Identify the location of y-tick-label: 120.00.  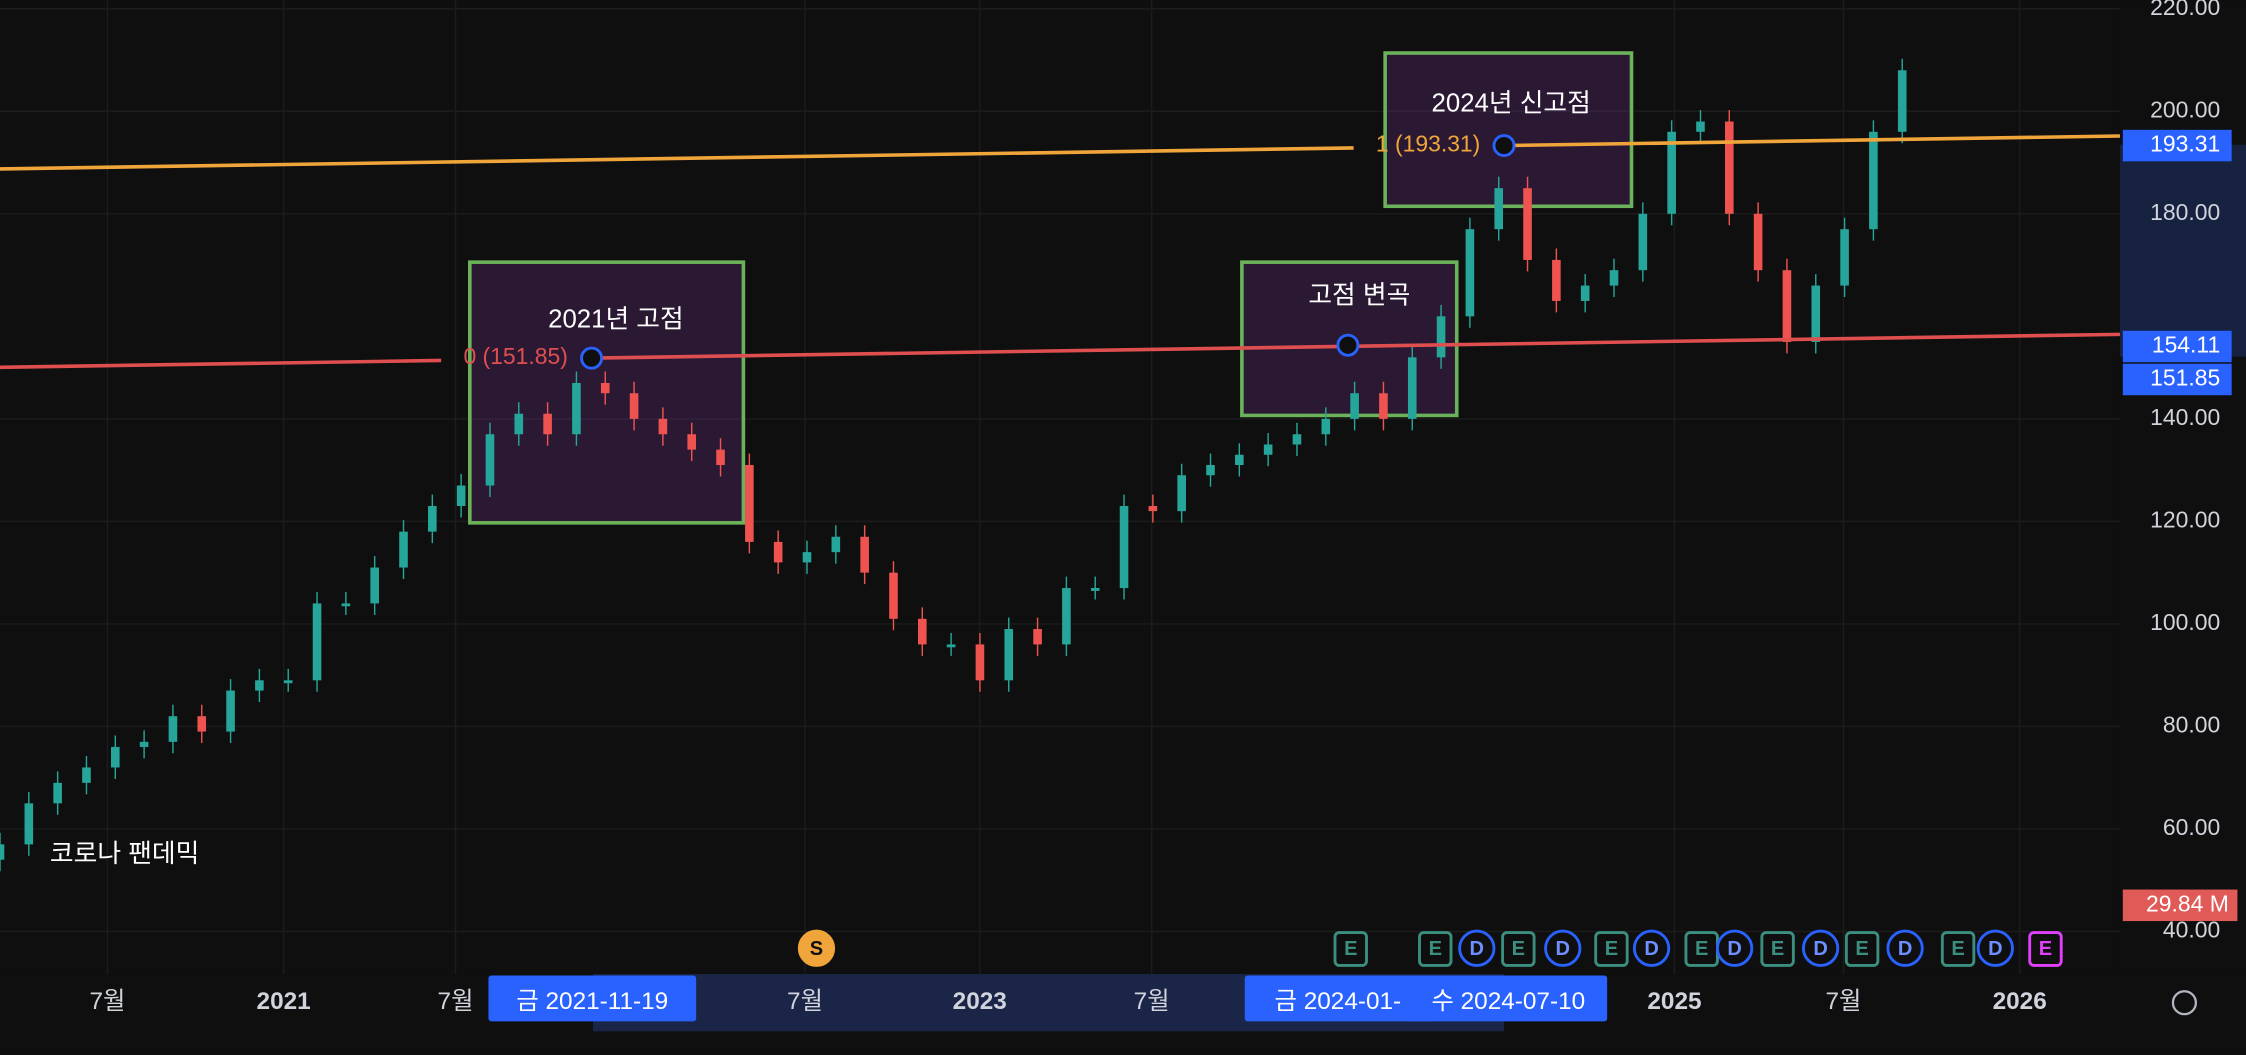
(2185, 519).